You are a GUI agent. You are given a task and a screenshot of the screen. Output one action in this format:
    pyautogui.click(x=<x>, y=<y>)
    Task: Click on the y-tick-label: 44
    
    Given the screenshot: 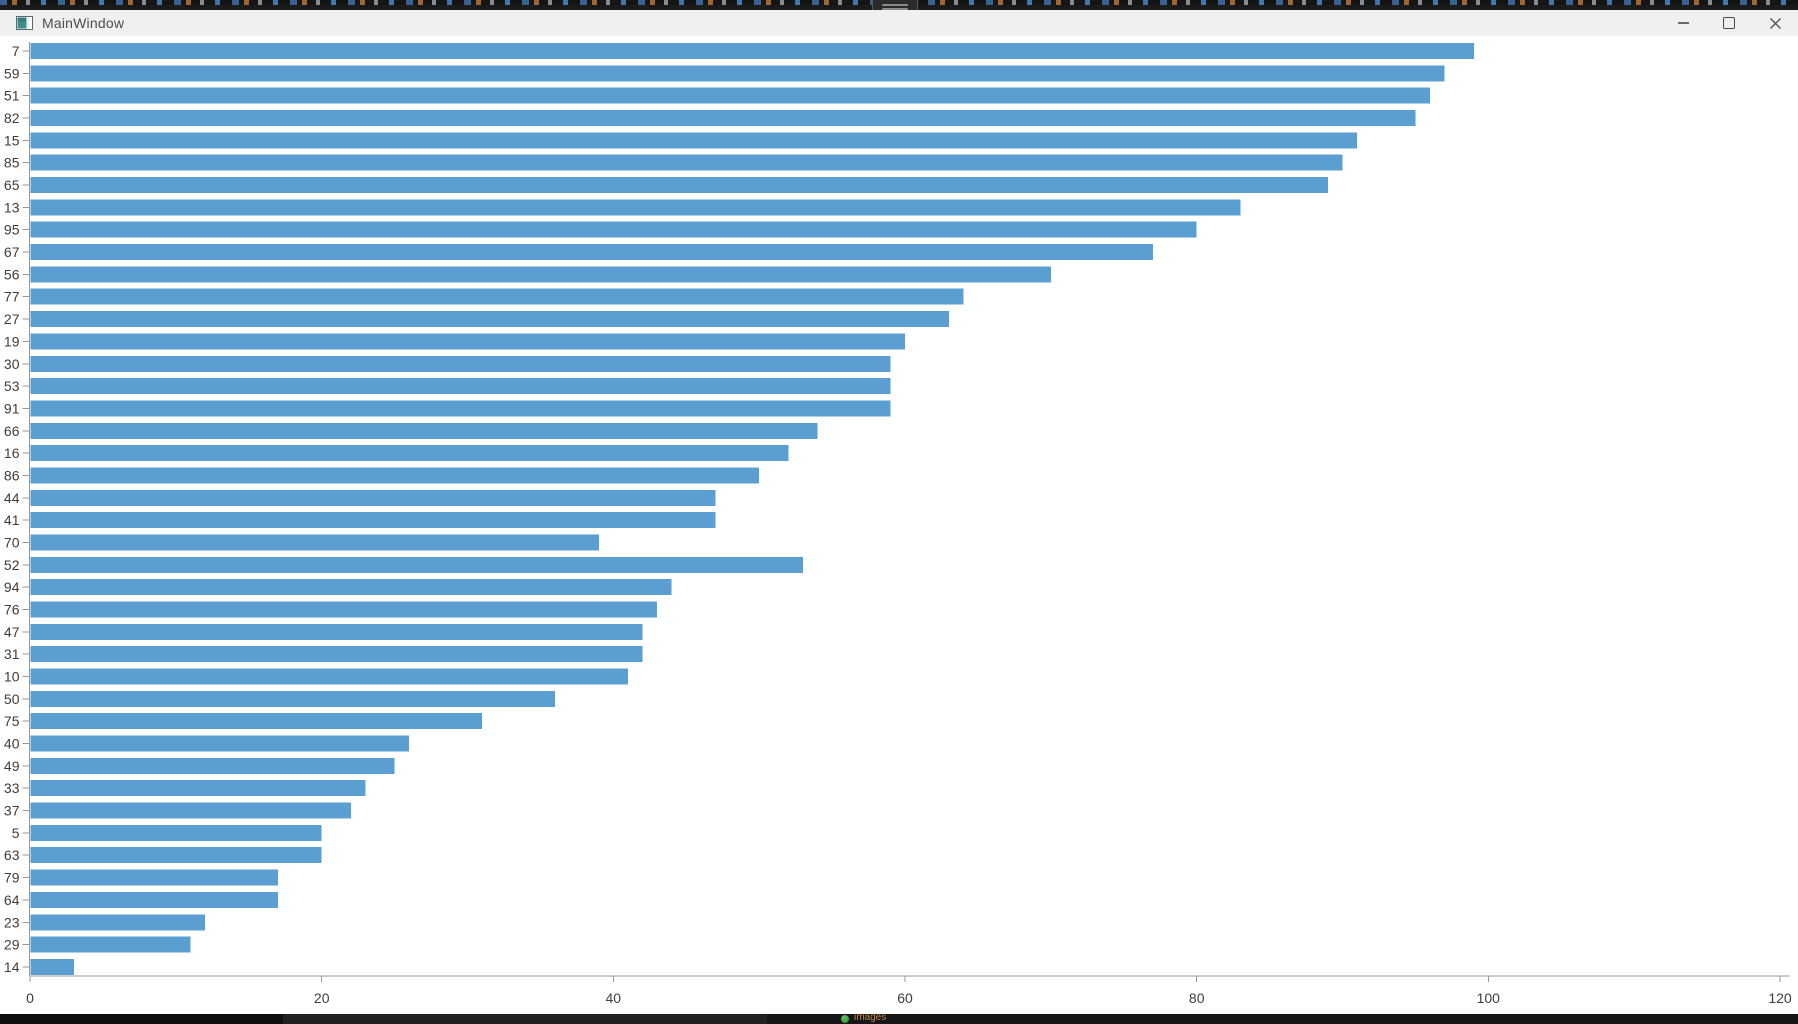 What is the action you would take?
    pyautogui.click(x=12, y=498)
    